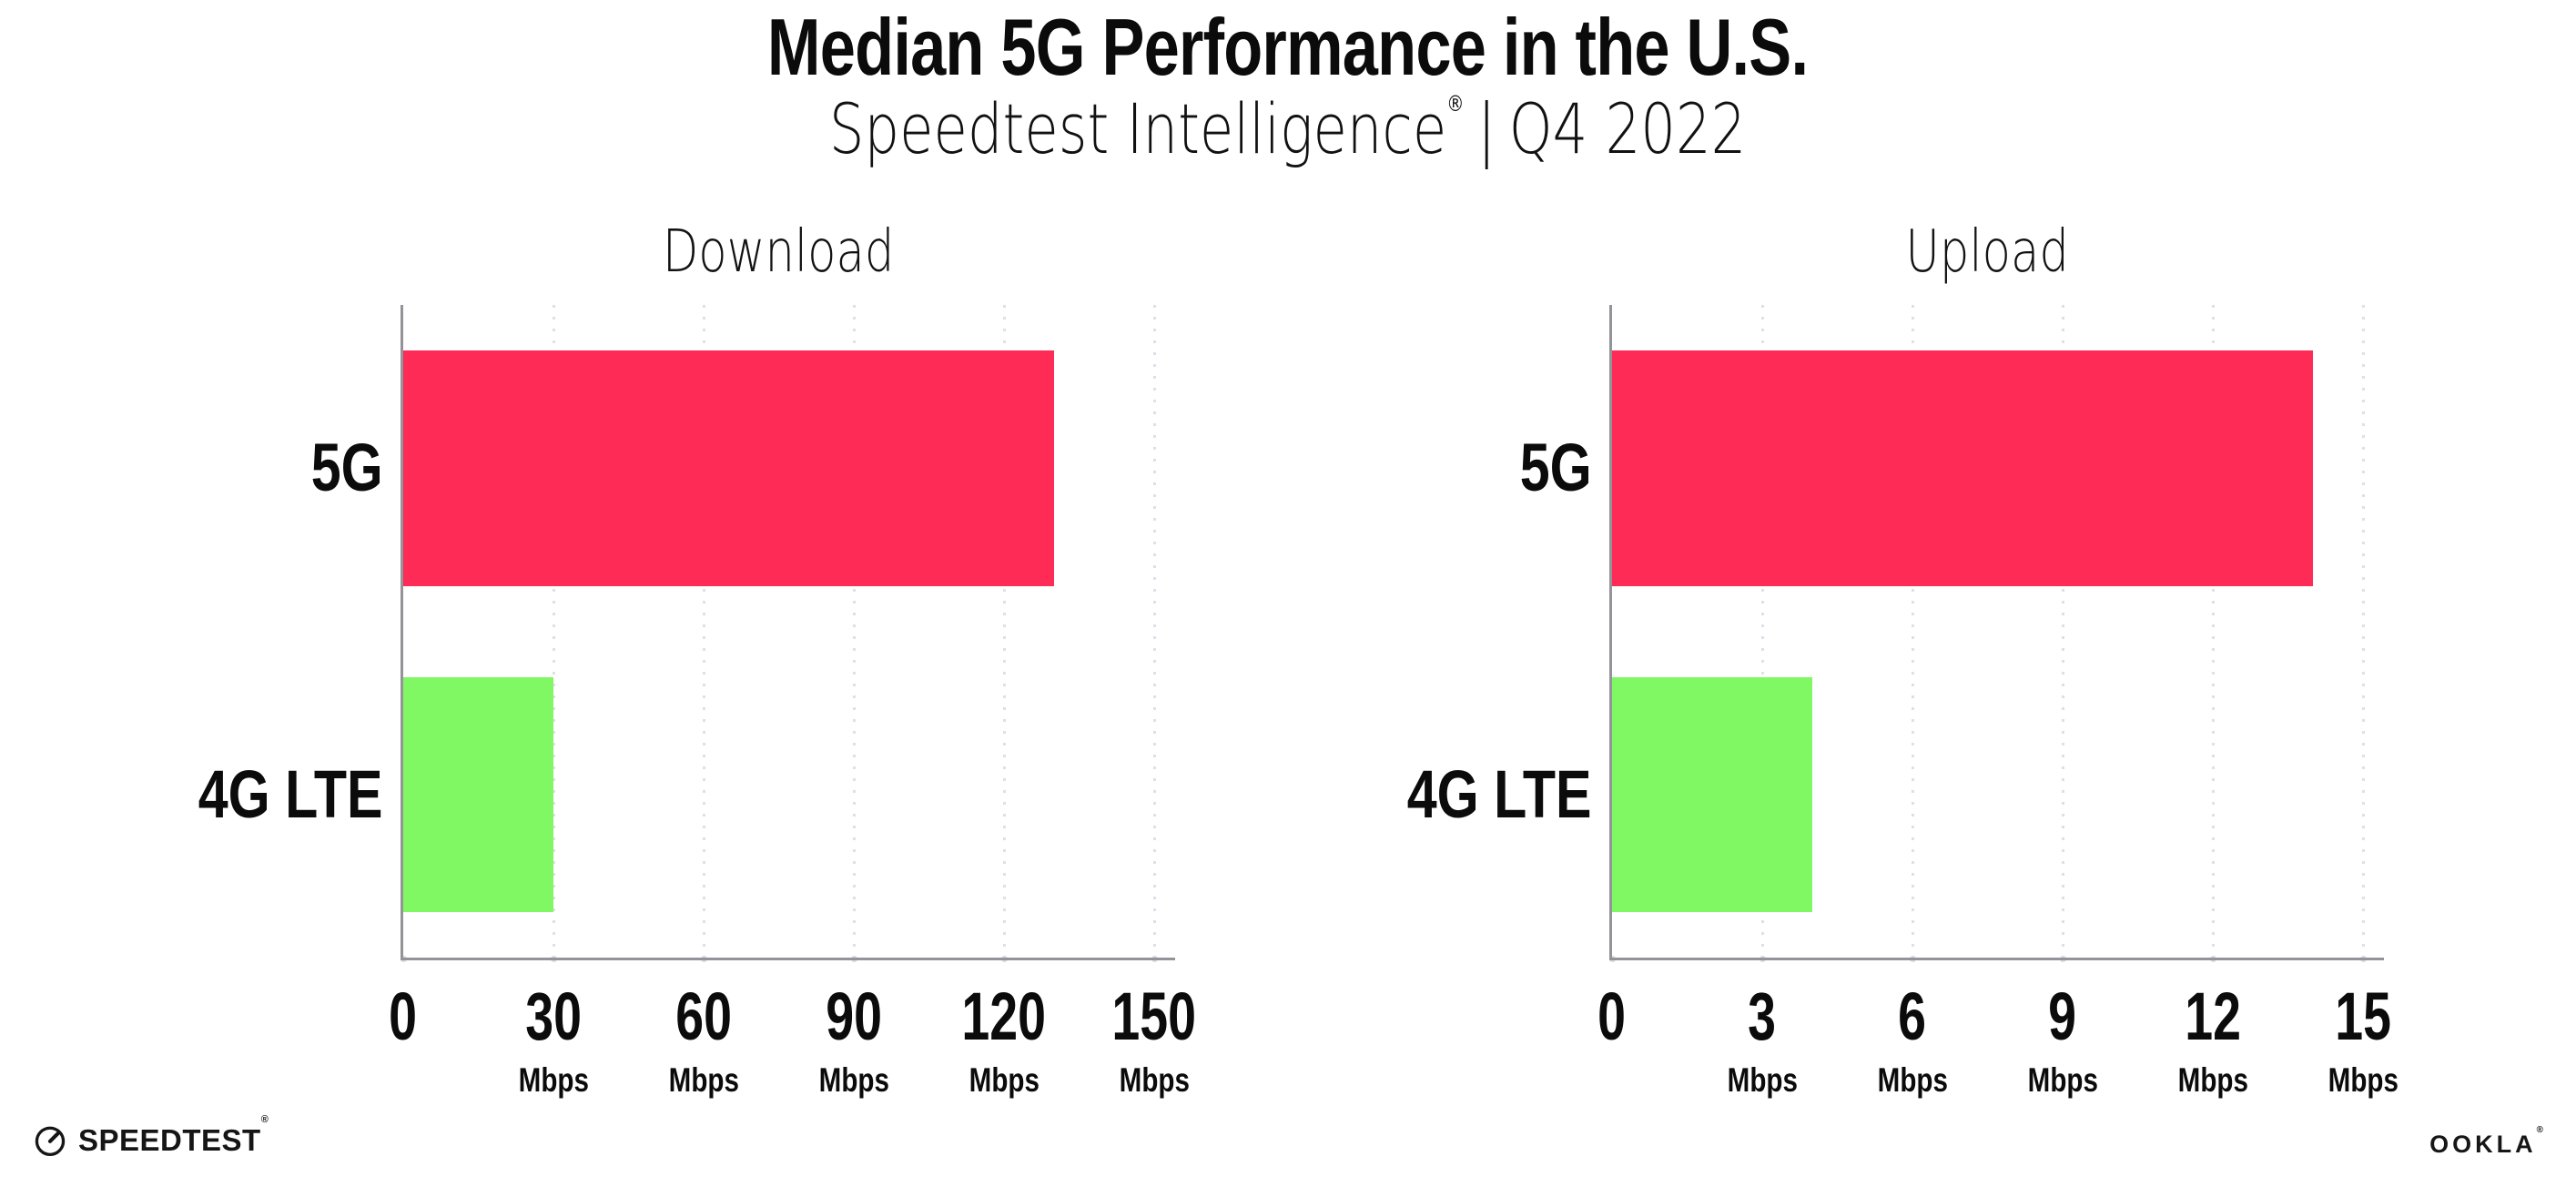  What do you see at coordinates (1455, 104) in the screenshot?
I see `registered-mark: ®` at bounding box center [1455, 104].